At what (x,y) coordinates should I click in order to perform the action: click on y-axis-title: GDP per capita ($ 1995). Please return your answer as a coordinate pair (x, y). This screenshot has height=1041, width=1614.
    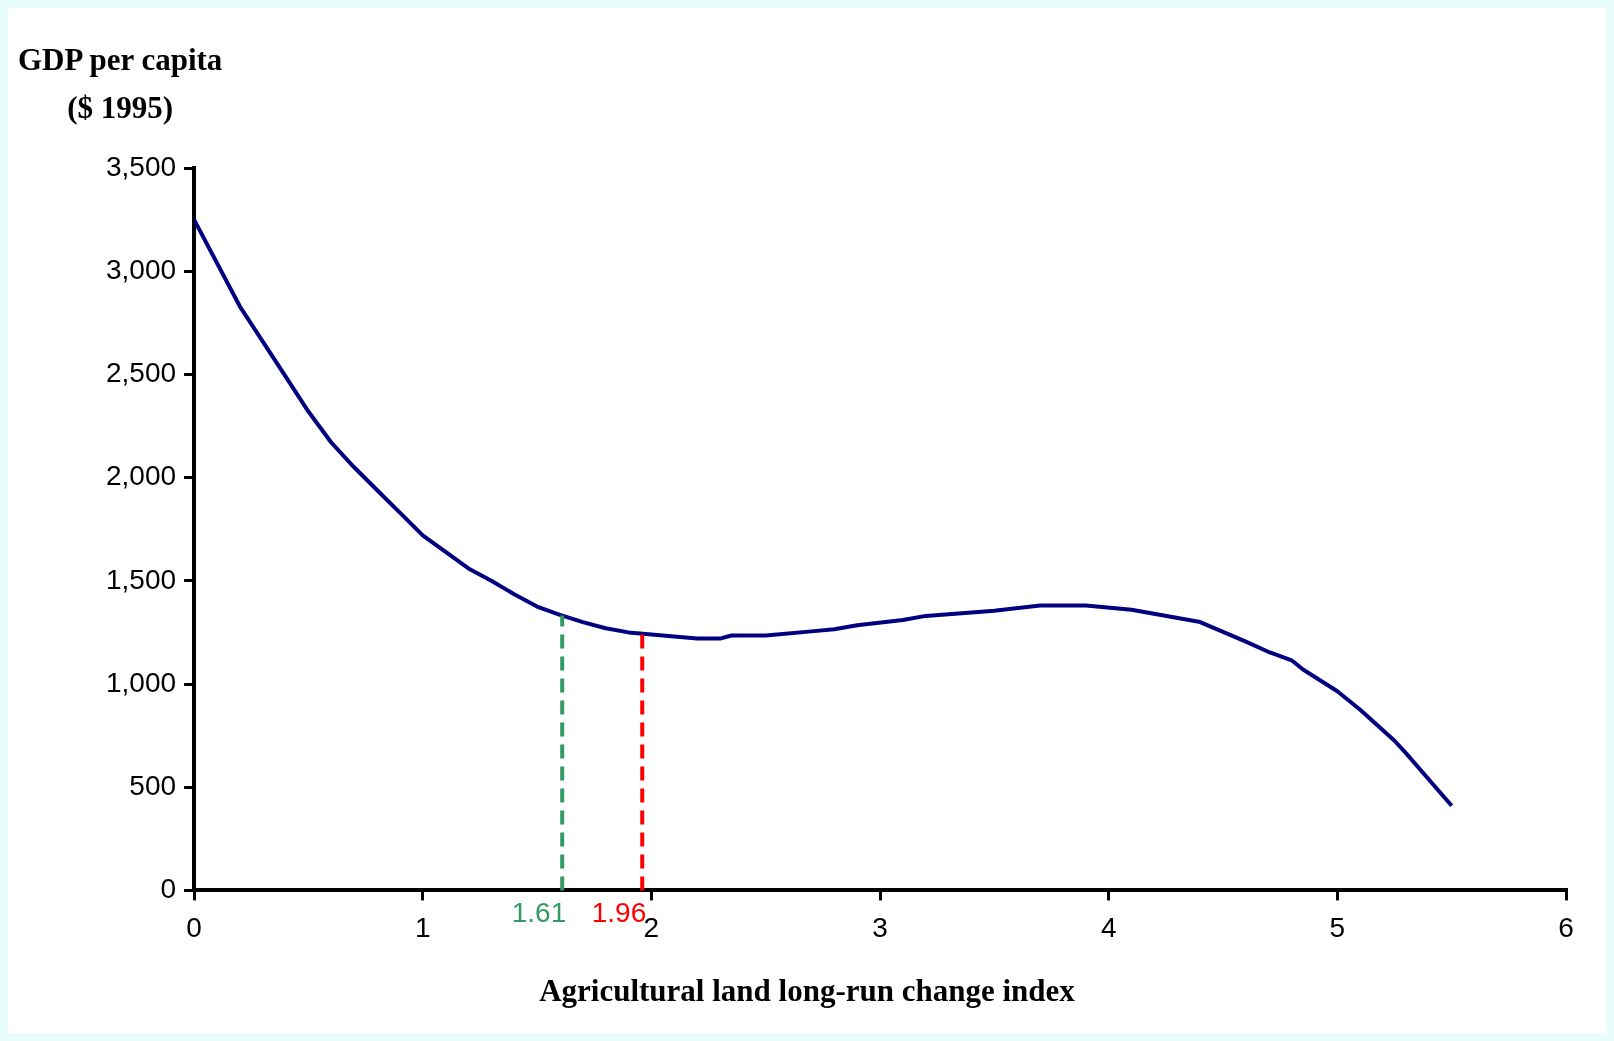
    Looking at the image, I should click on (120, 84).